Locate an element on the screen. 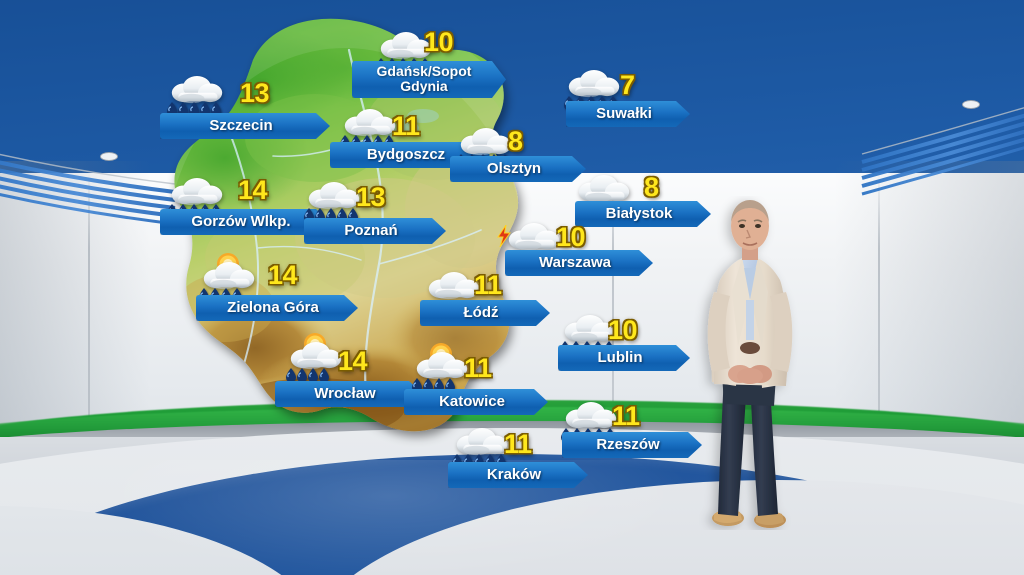  temperature-value: 7 is located at coordinates (627, 85).